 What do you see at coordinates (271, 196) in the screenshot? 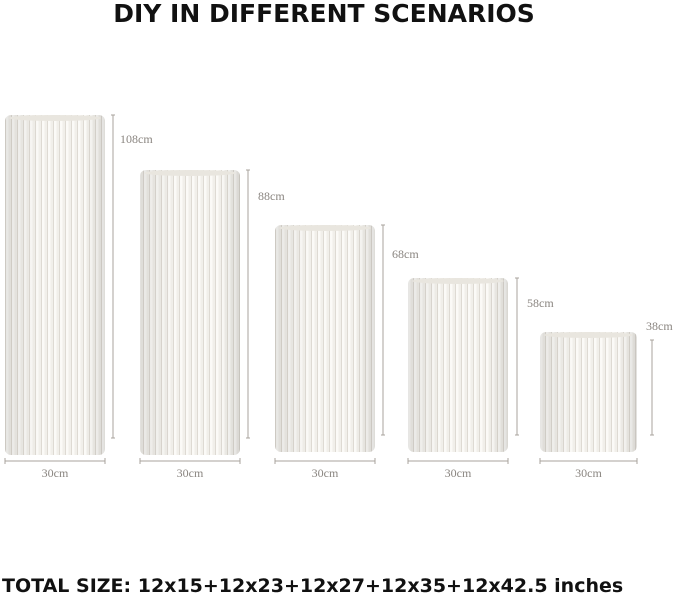
I see `height-label: 88cm` at bounding box center [271, 196].